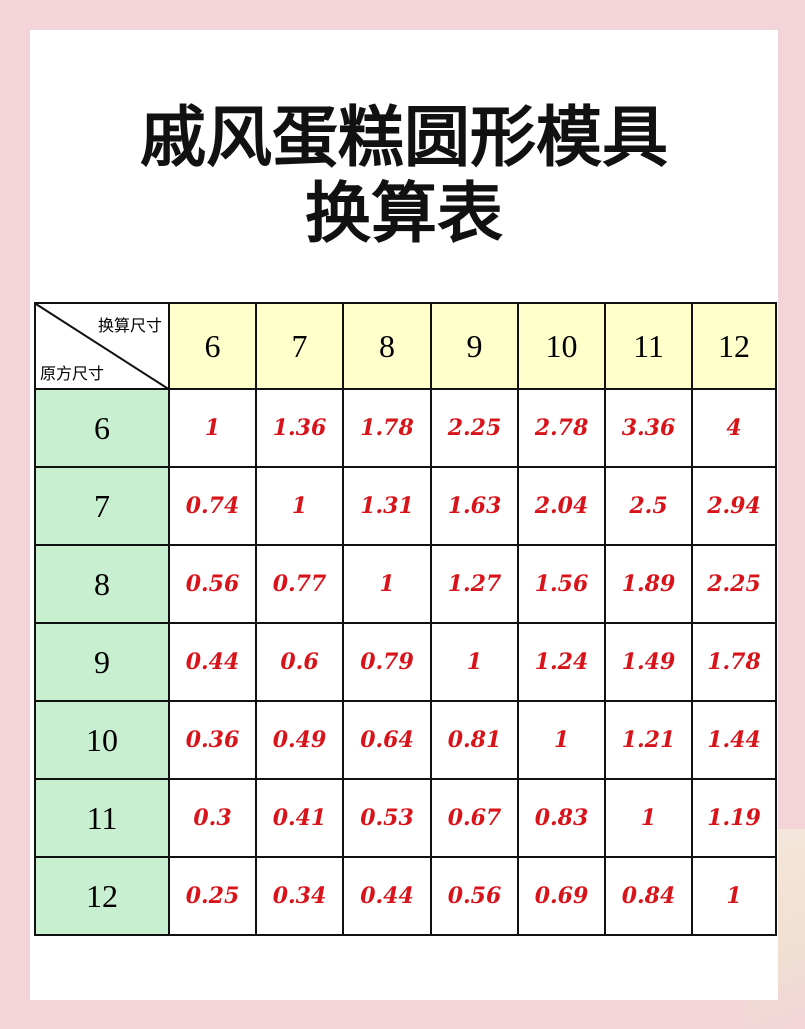  Describe the element at coordinates (561, 896) in the screenshot. I see `ratio-cell: 0.69` at that location.